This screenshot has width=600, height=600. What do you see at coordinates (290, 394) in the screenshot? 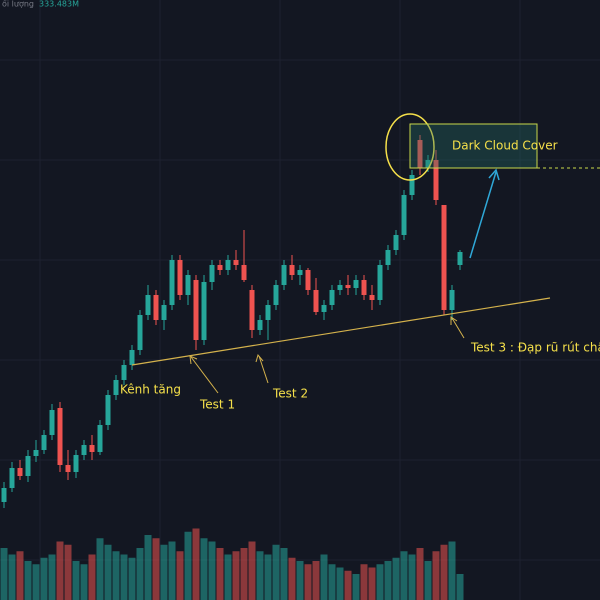
I see `test2-label: Test 2` at bounding box center [290, 394].